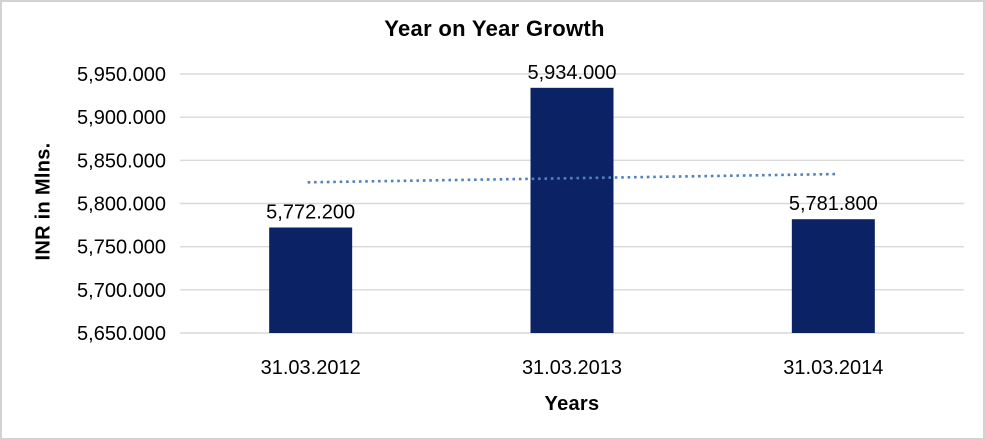  Describe the element at coordinates (121, 118) in the screenshot. I see `y-tick-label: 5,900.000` at that location.